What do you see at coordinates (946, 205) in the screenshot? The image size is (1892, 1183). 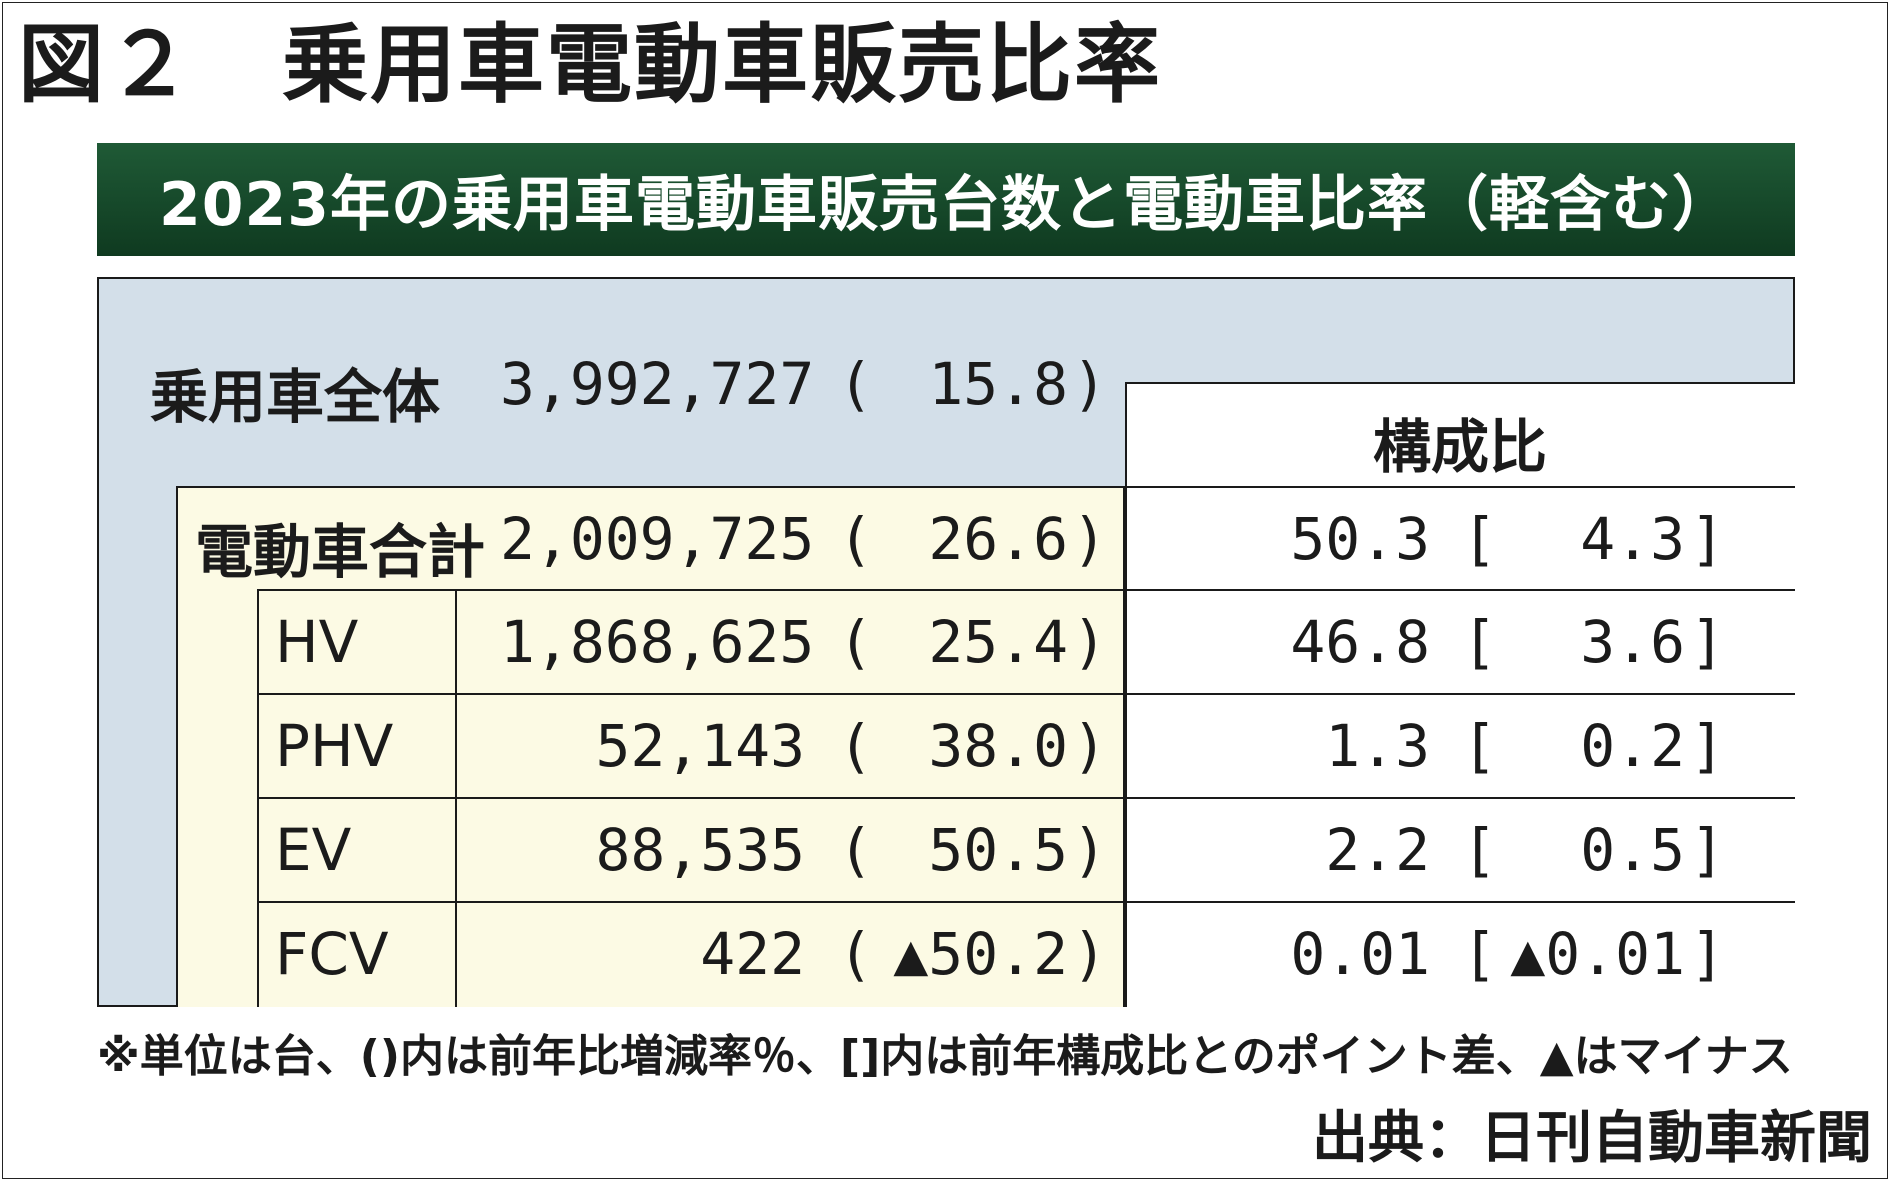 I see `table-title: 2023年の乗用車電動車販売台数と電動車比率（軽含む）` at bounding box center [946, 205].